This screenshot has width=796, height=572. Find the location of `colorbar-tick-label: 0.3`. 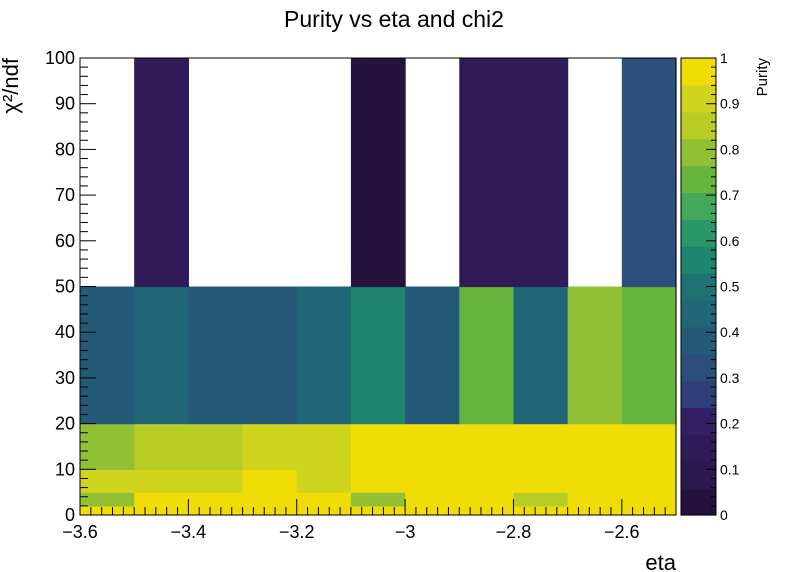

colorbar-tick-label: 0.3 is located at coordinates (730, 378).